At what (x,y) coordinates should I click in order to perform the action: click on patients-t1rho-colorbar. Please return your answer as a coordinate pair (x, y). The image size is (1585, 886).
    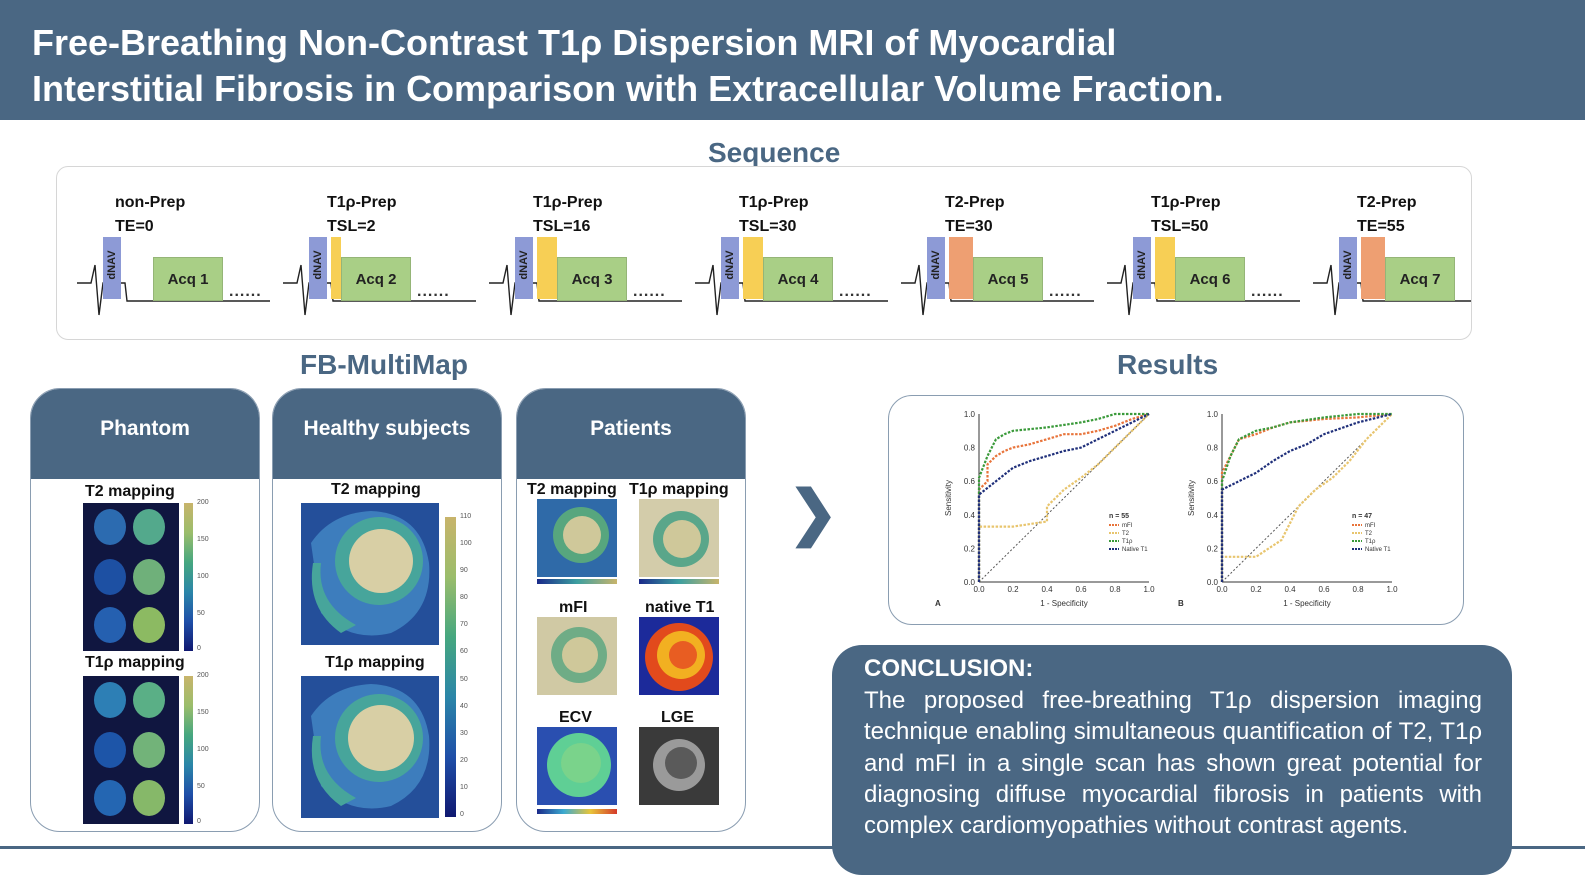
    Looking at the image, I should click on (679, 581).